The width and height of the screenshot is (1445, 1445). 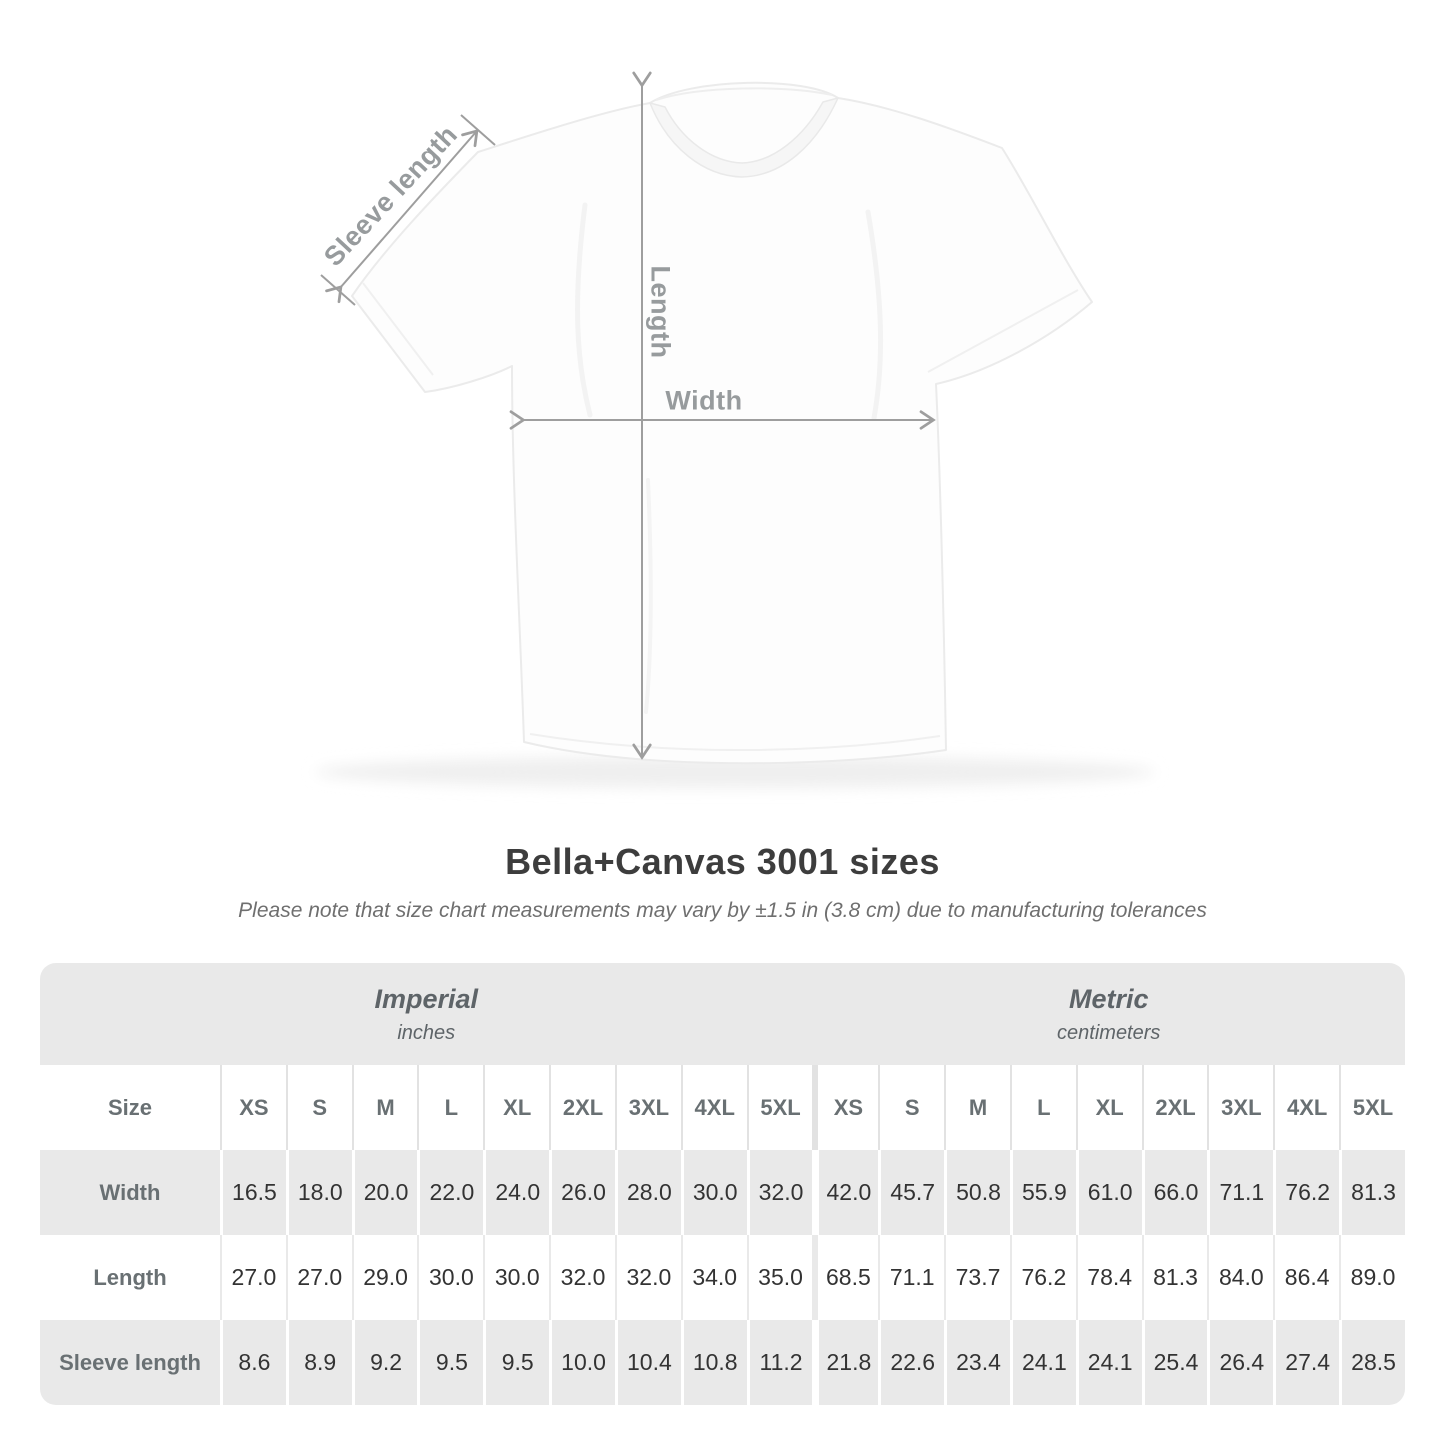 I want to click on size-header-imperial-4xl: 4XL, so click(x=713, y=1107).